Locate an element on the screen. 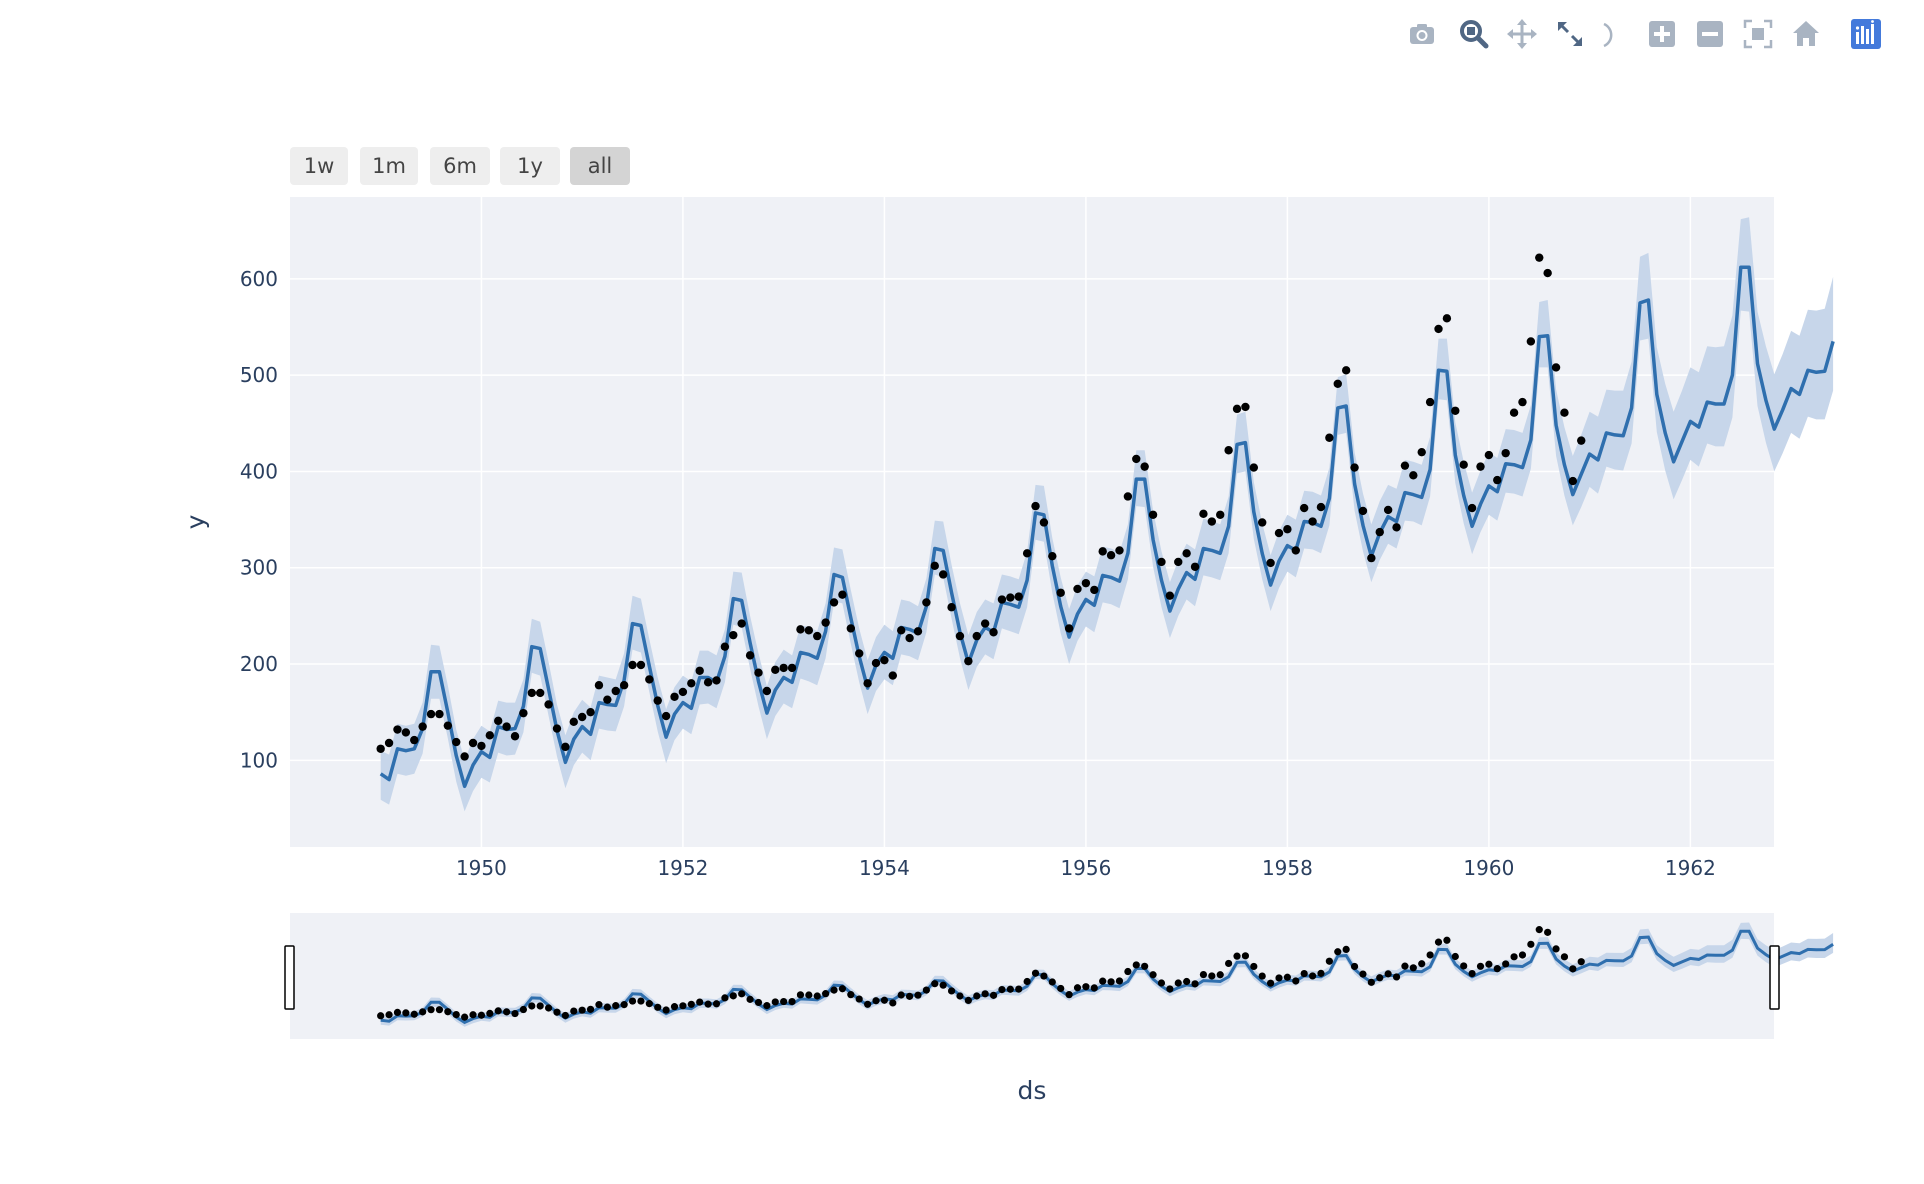 This screenshot has height=1184, width=1924. reset-axes-icon is located at coordinates (1758, 34).